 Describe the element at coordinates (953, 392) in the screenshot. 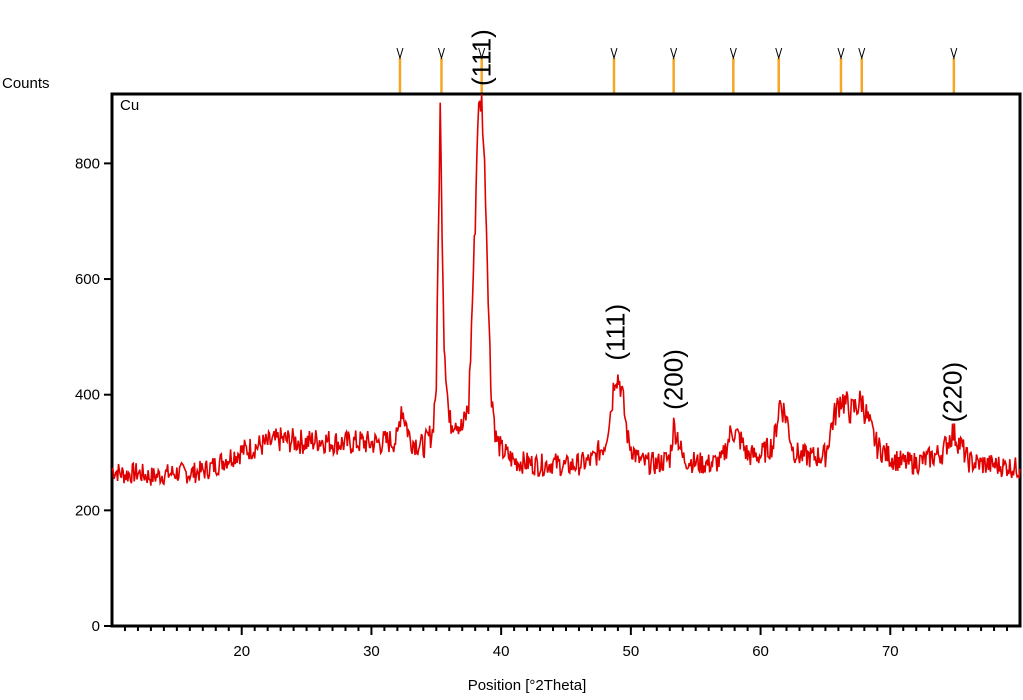

I see `peak-label: (220)` at that location.